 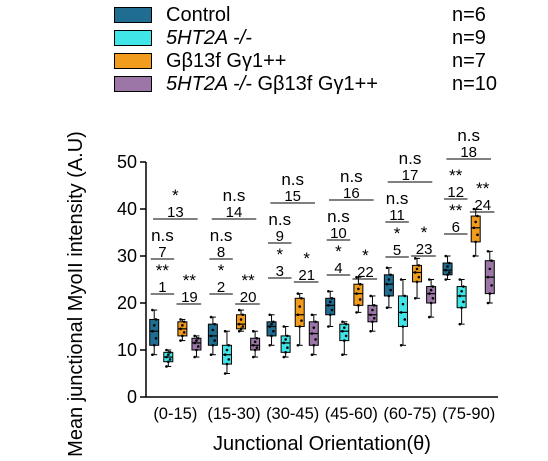 What do you see at coordinates (127, 162) in the screenshot?
I see `y-tick-label: 50` at bounding box center [127, 162].